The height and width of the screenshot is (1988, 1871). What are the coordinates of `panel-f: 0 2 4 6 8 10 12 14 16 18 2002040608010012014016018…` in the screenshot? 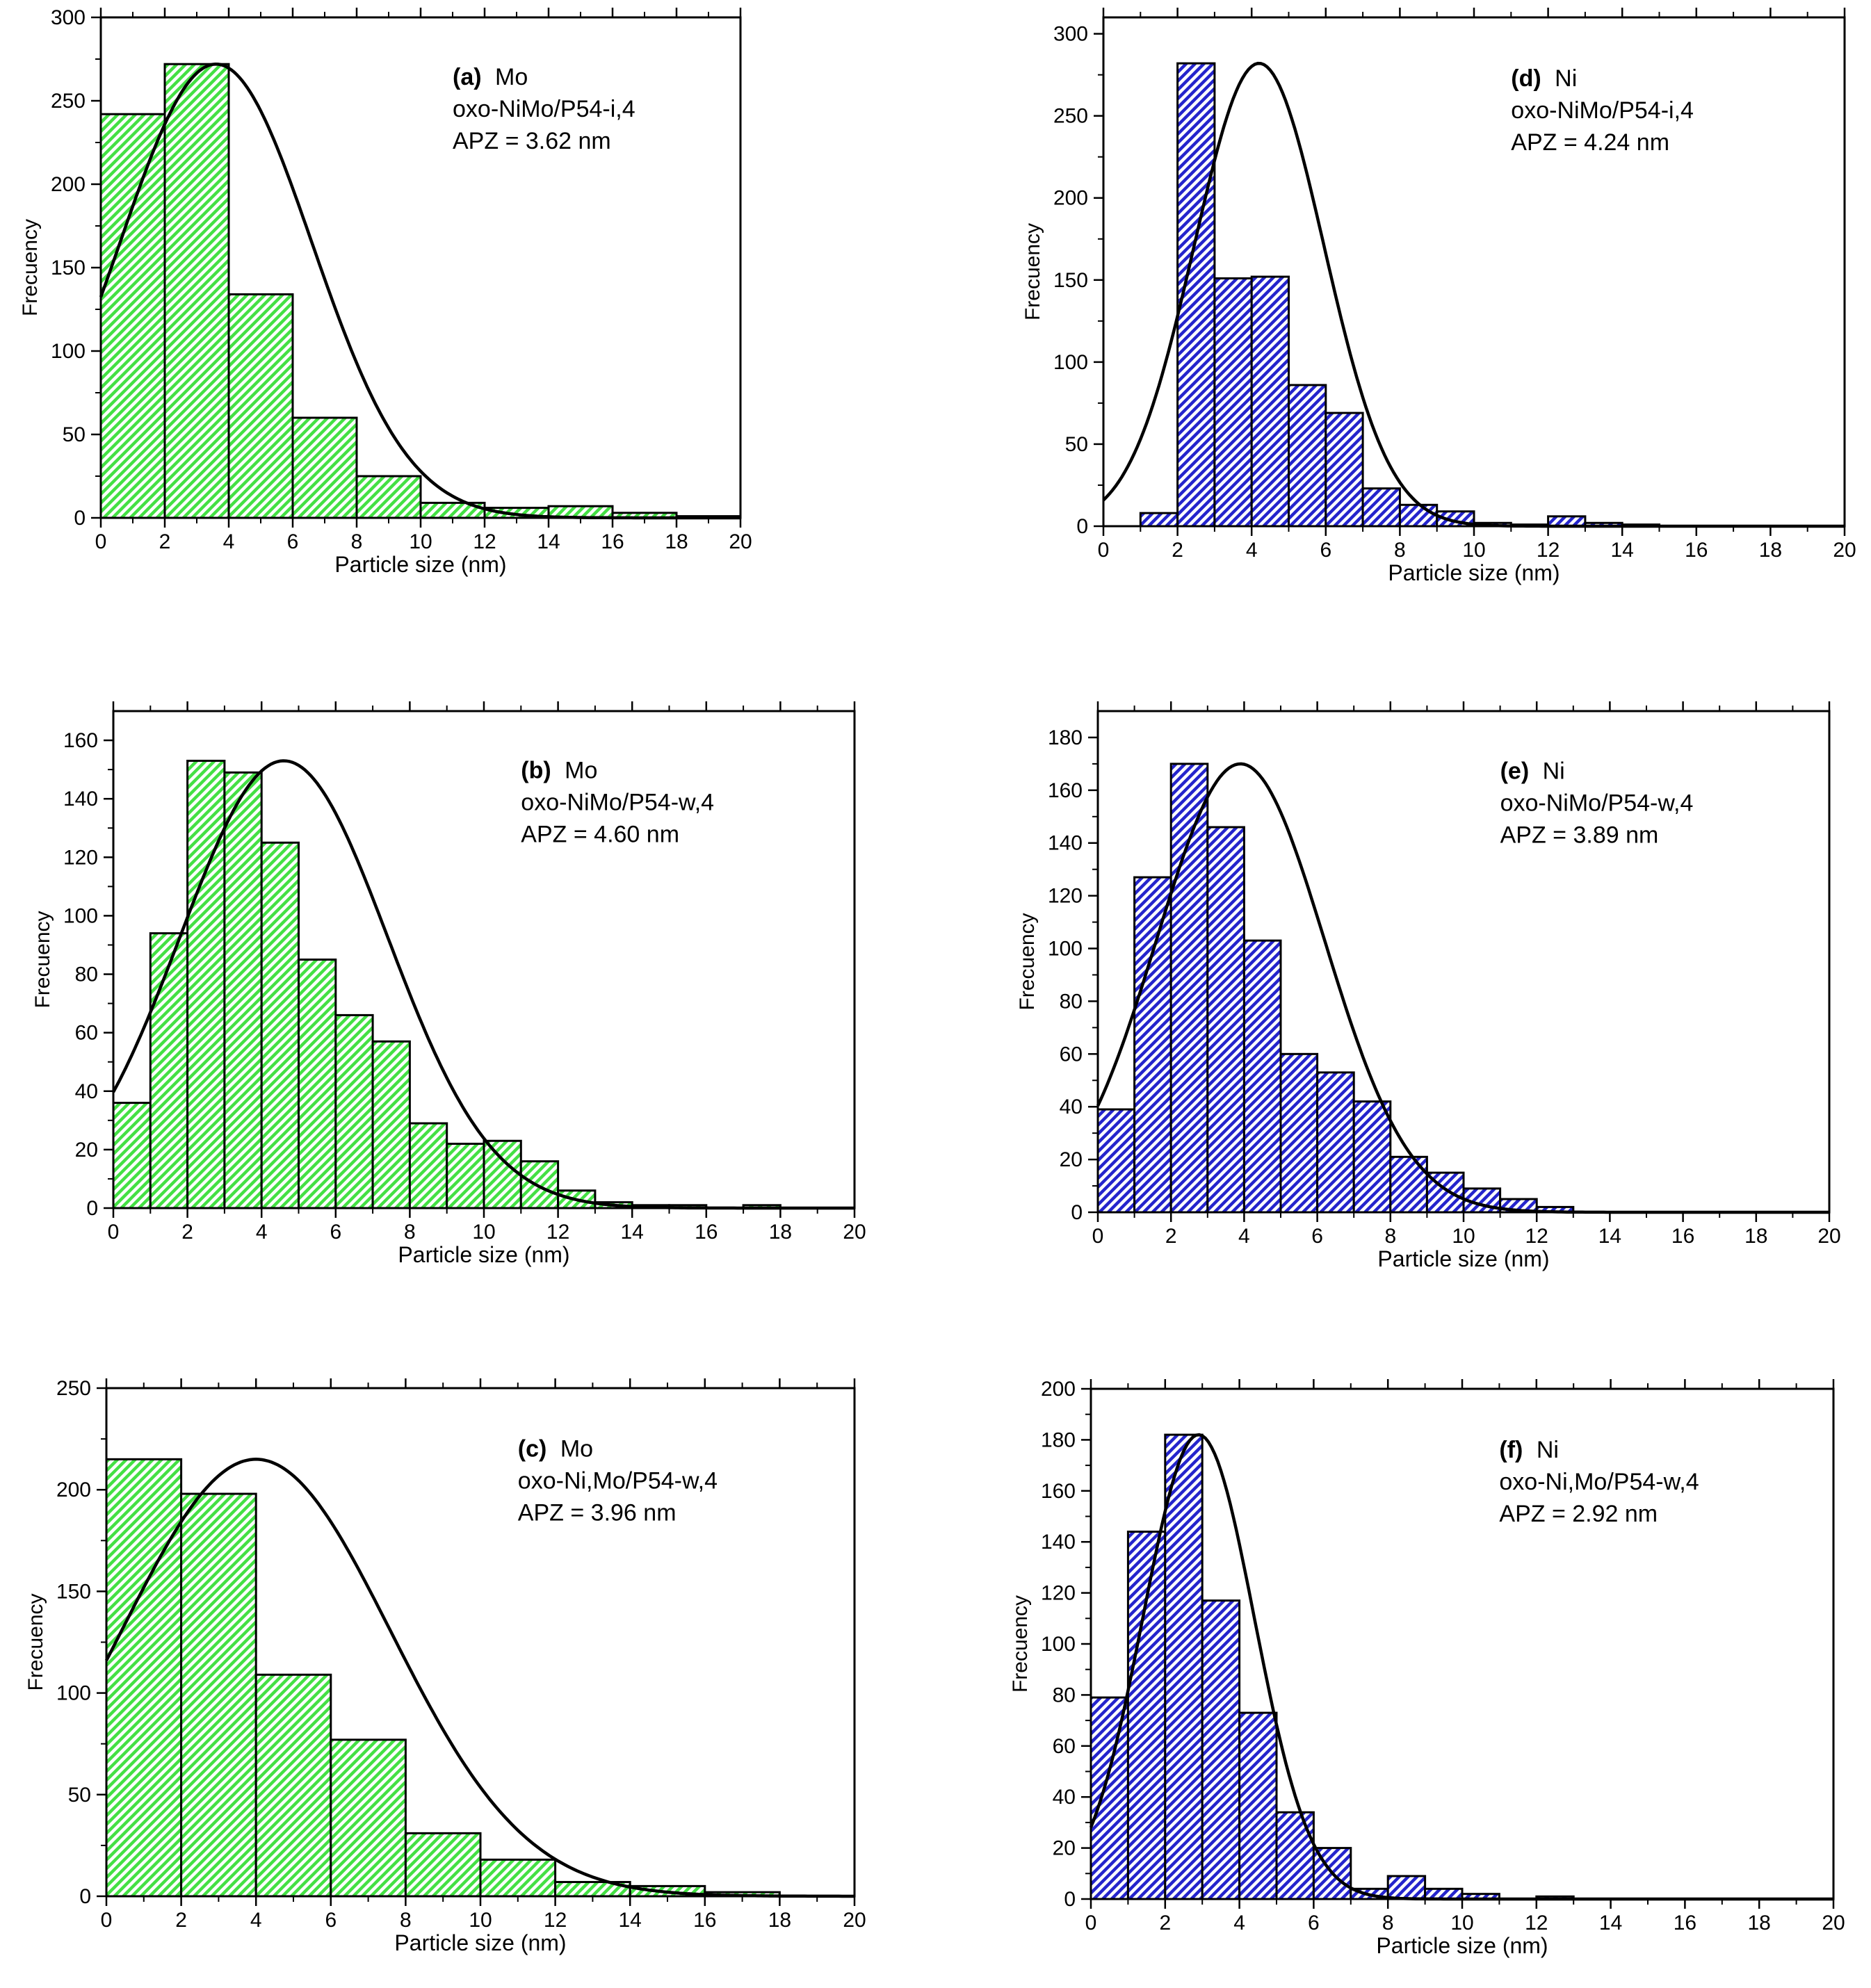 It's located at (1427, 1668).